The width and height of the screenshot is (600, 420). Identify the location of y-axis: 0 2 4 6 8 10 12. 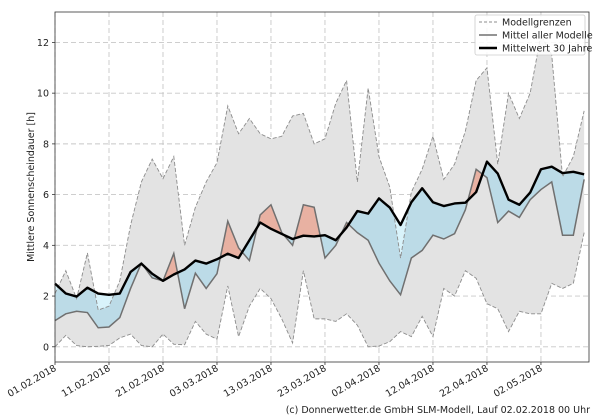
(46, 195).